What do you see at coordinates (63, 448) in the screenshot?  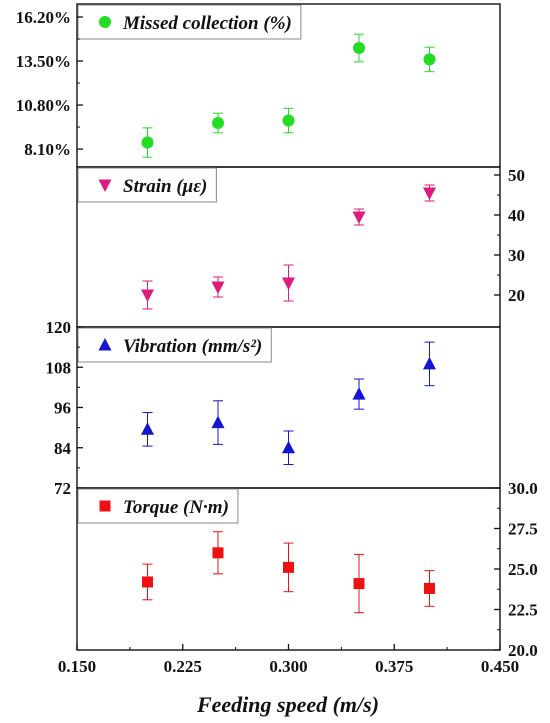 I see `y-tick-label: 84` at bounding box center [63, 448].